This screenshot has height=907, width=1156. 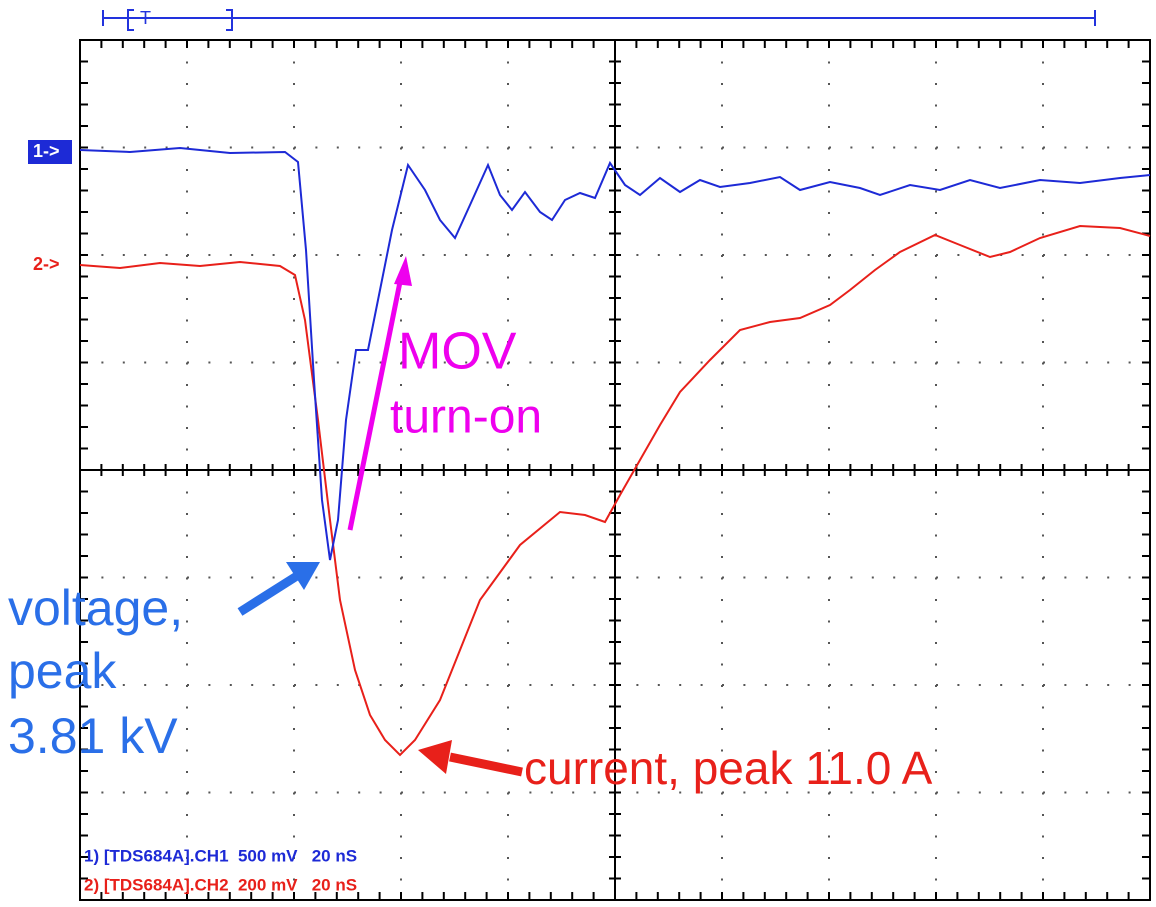 I want to click on ch1-readout: 1) [TDS684A].CH1 500 mV 20 nS, so click(x=220, y=855).